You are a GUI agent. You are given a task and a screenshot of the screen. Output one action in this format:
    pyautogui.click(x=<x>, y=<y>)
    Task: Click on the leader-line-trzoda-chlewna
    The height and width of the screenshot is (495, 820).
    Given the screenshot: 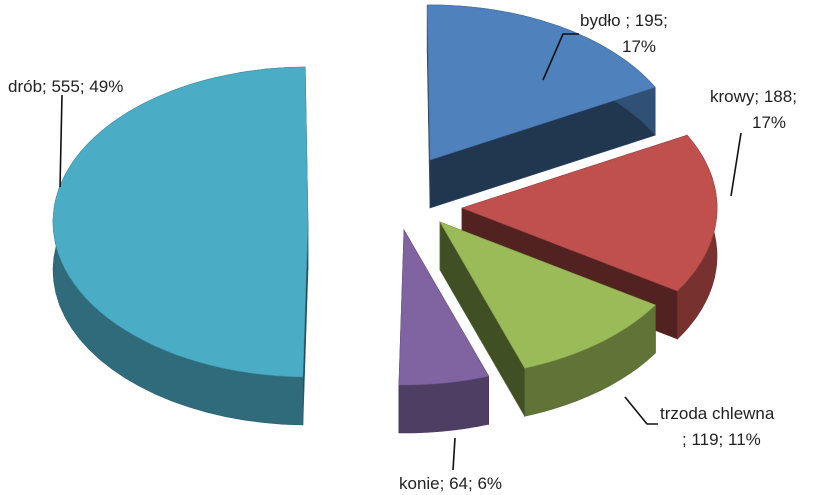 What is the action you would take?
    pyautogui.click(x=641, y=410)
    